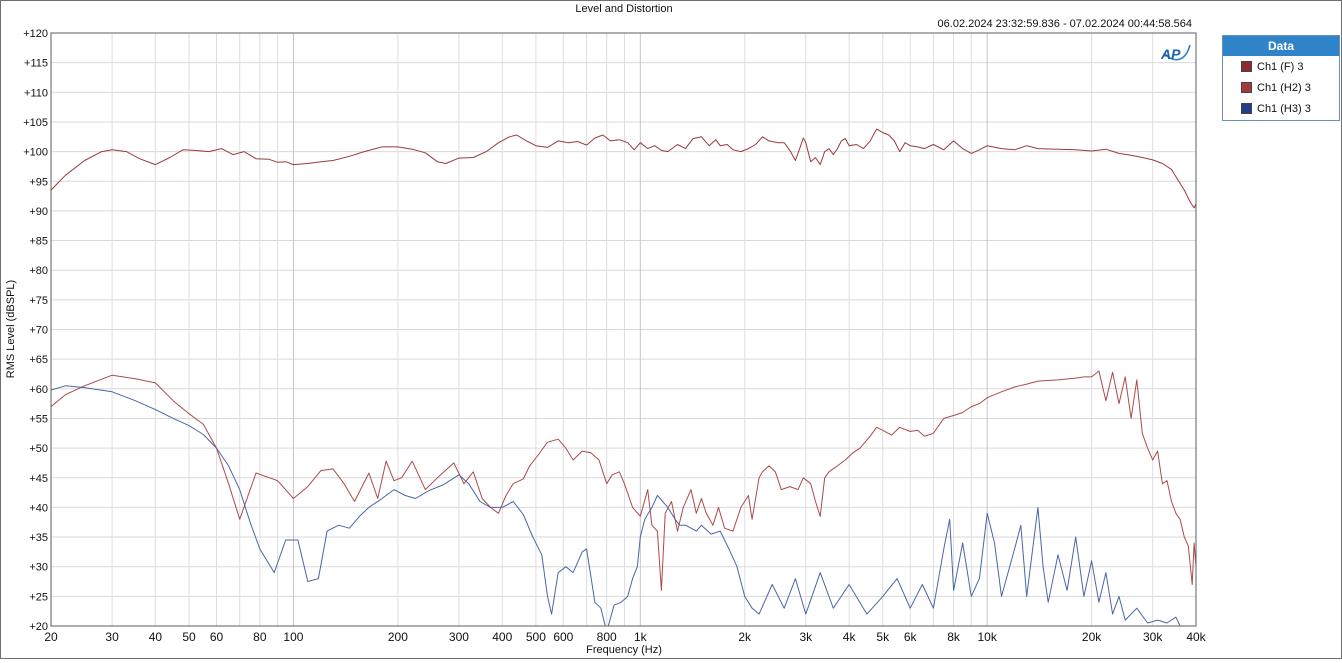 This screenshot has width=1342, height=663. What do you see at coordinates (38, 242) in the screenshot?
I see `y-tick-label: +85` at bounding box center [38, 242].